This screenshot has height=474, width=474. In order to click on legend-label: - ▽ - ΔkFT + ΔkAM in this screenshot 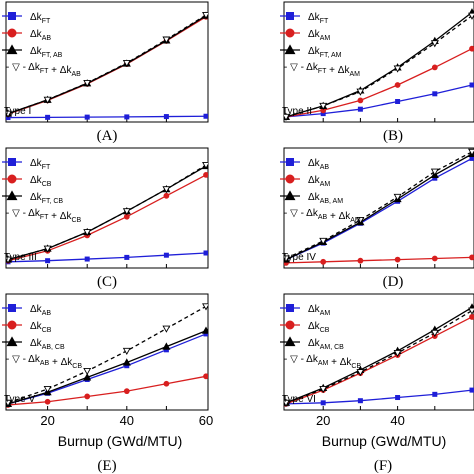, I will do `click(322, 70)`.